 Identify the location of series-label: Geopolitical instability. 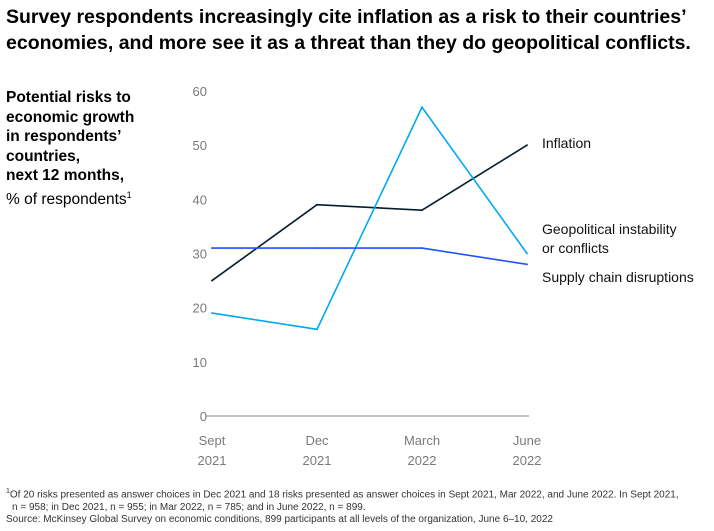
(609, 229).